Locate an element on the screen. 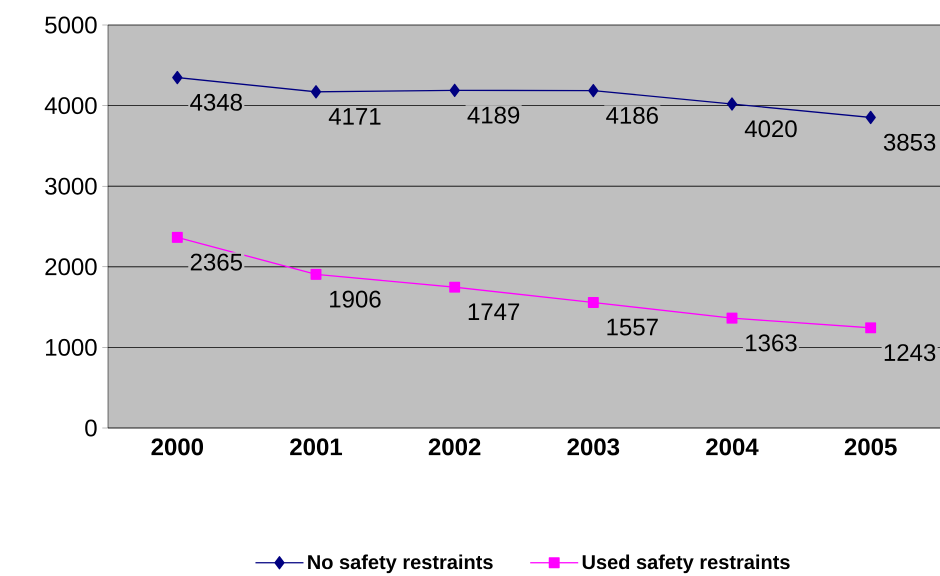 The image size is (940, 576). data-label: 2365 is located at coordinates (216, 262).